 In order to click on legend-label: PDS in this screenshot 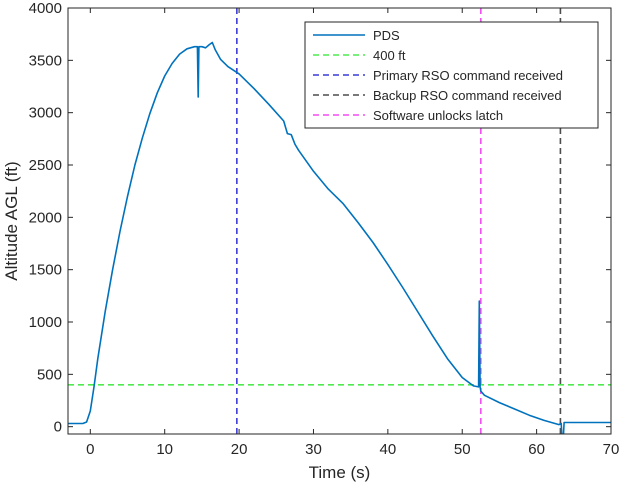, I will do `click(386, 35)`.